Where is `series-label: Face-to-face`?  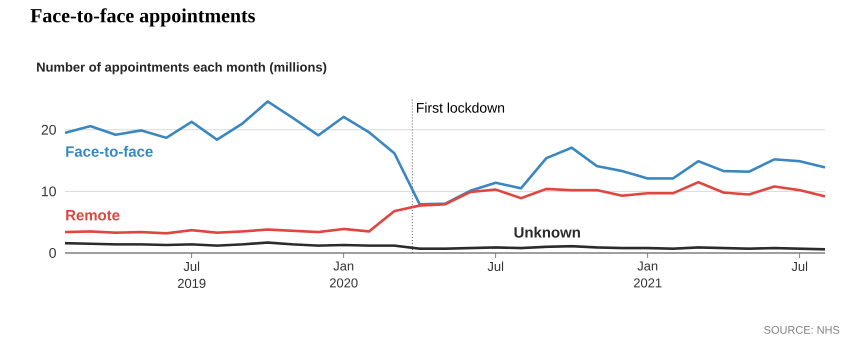
series-label: Face-to-face is located at coordinates (109, 151).